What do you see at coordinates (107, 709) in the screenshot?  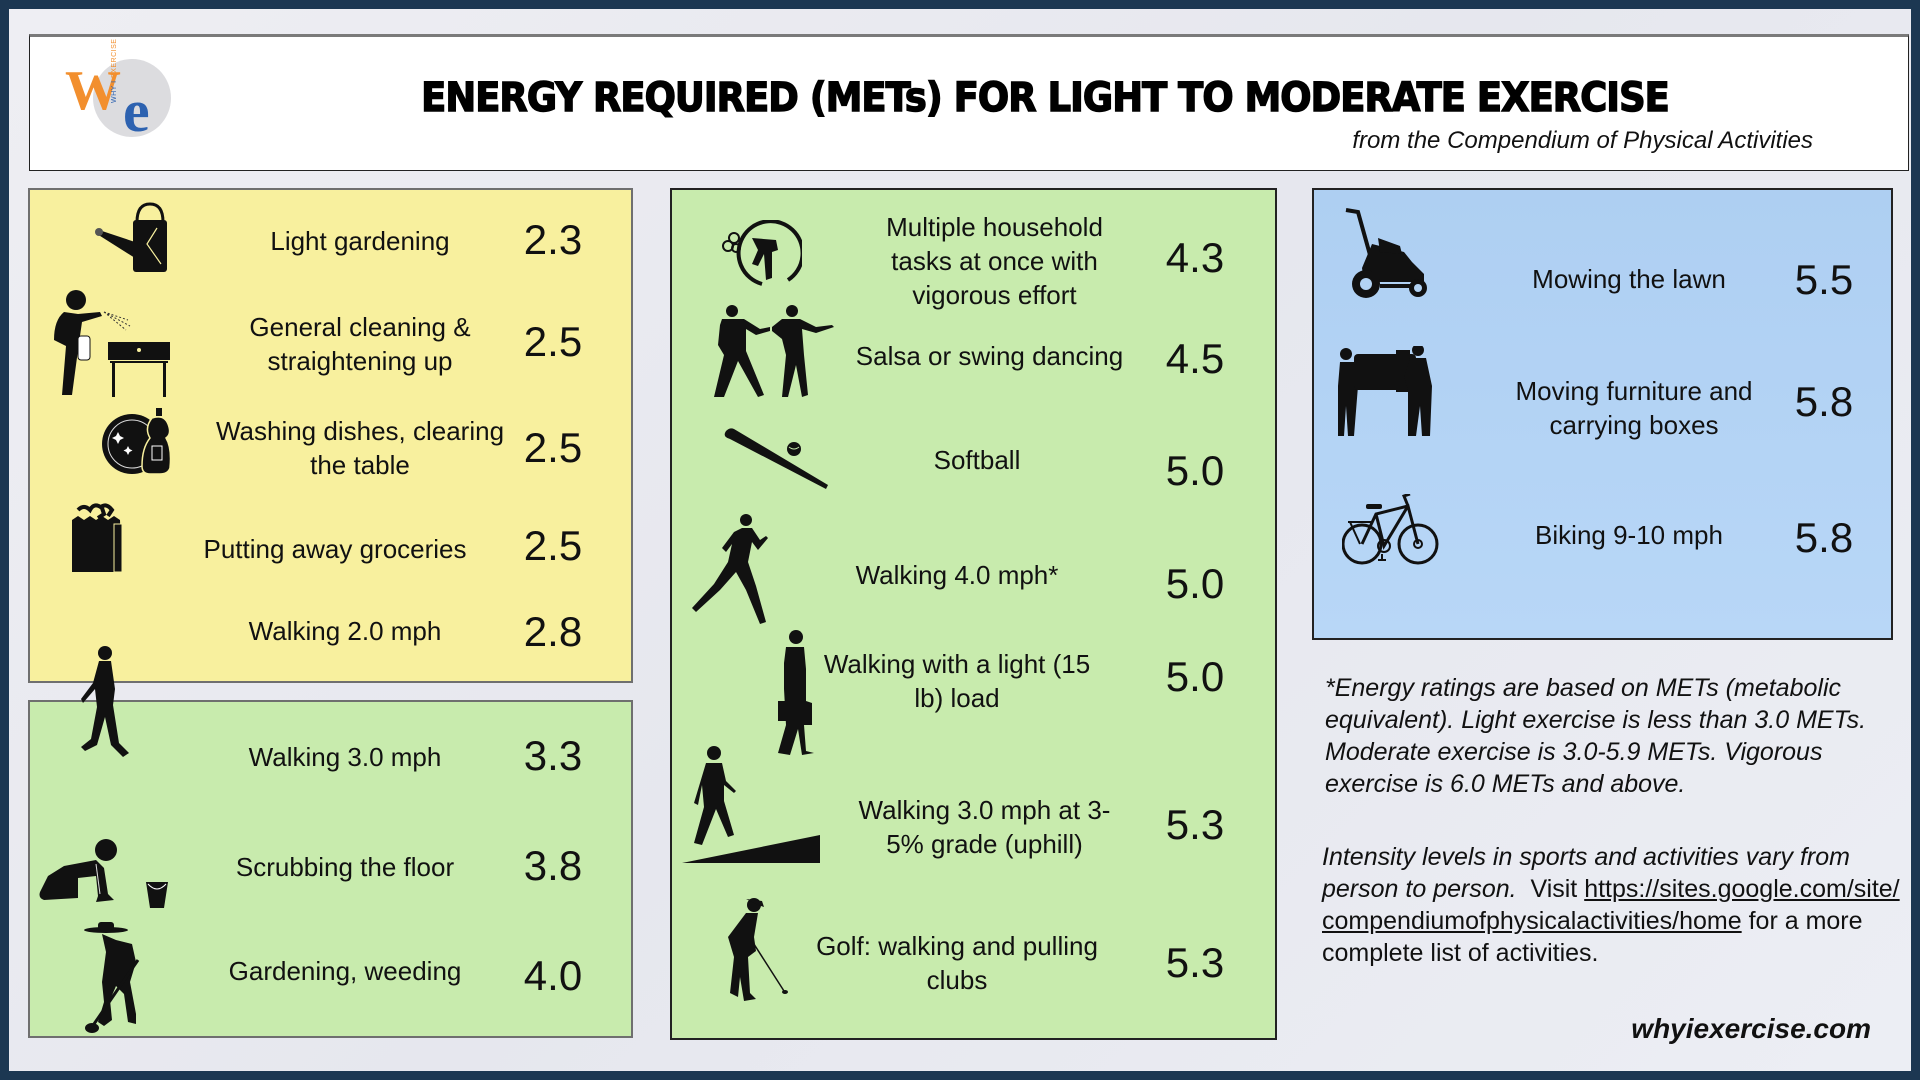 I see `walking-man-icon` at bounding box center [107, 709].